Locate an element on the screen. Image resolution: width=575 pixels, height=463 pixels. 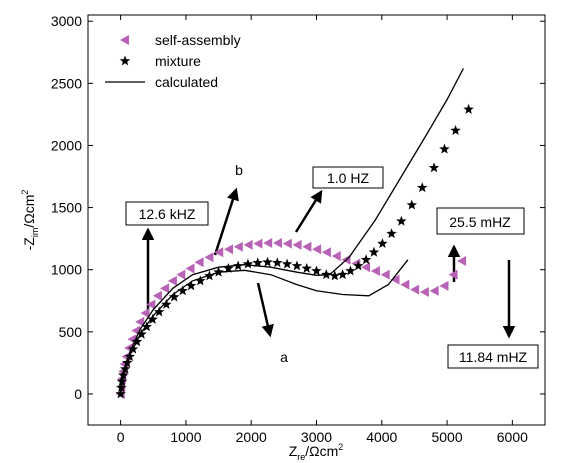
y-tick-label: 500 is located at coordinates (71, 332).